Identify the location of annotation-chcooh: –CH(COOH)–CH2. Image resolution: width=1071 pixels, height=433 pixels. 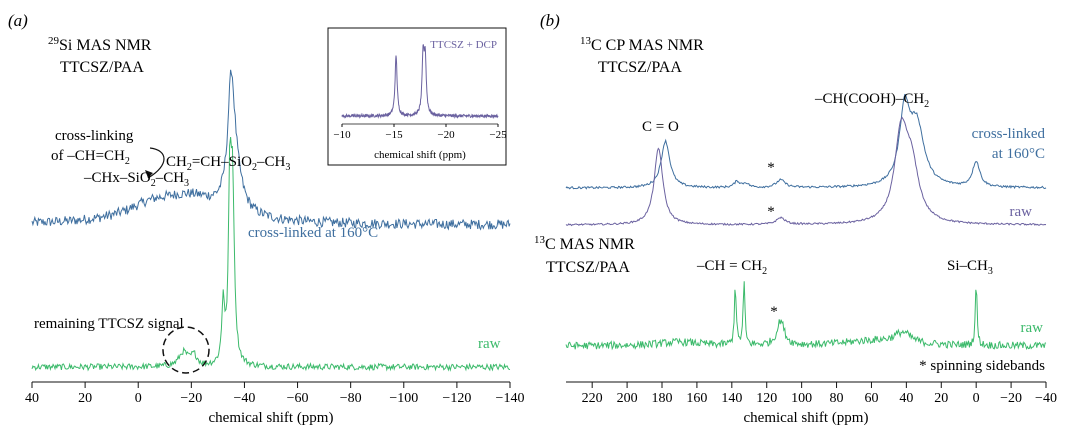
(871, 100).